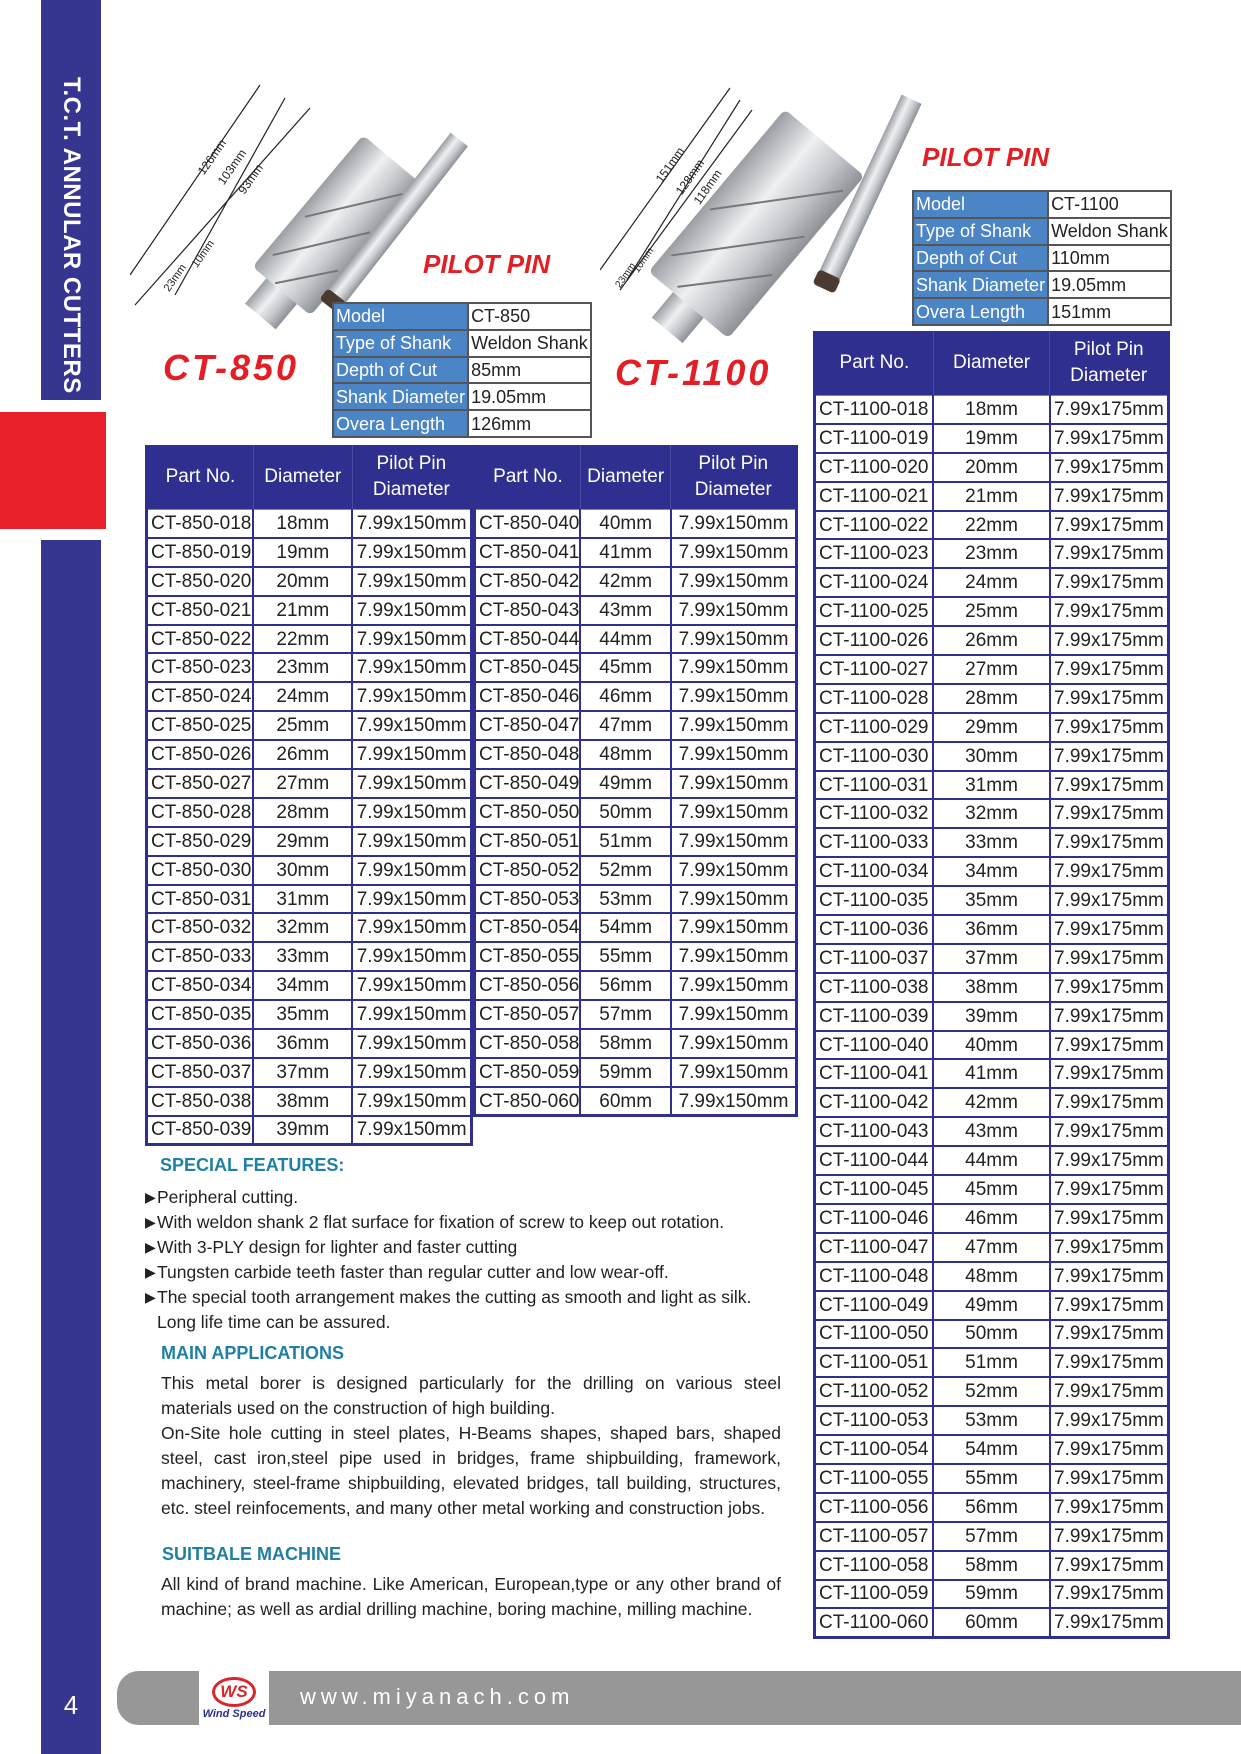 The width and height of the screenshot is (1241, 1754). What do you see at coordinates (200, 523) in the screenshot?
I see `part-number: CT-850-018` at bounding box center [200, 523].